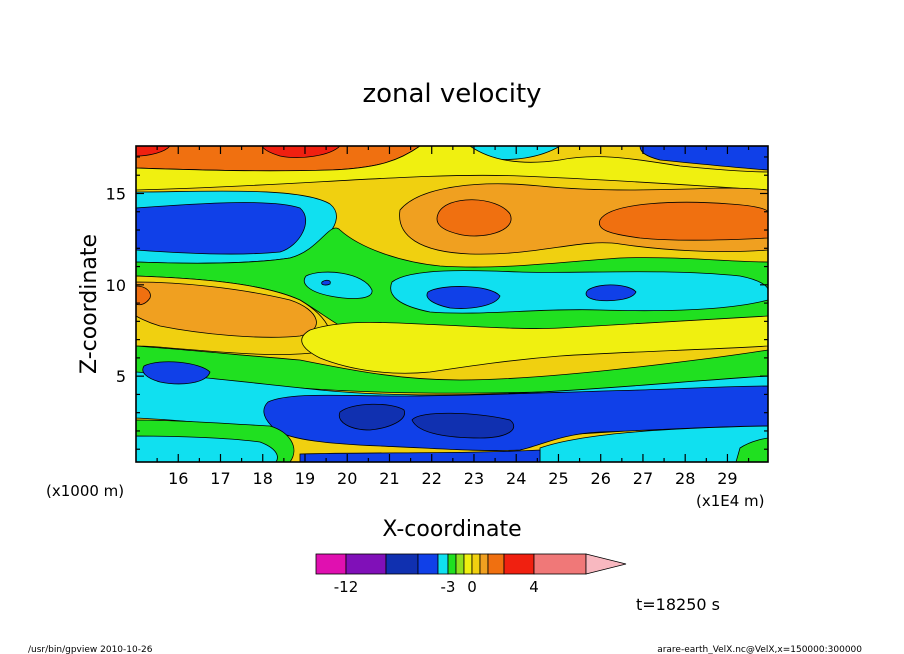 The image size is (904, 654). I want to click on x-tick-label: 29, so click(727, 478).